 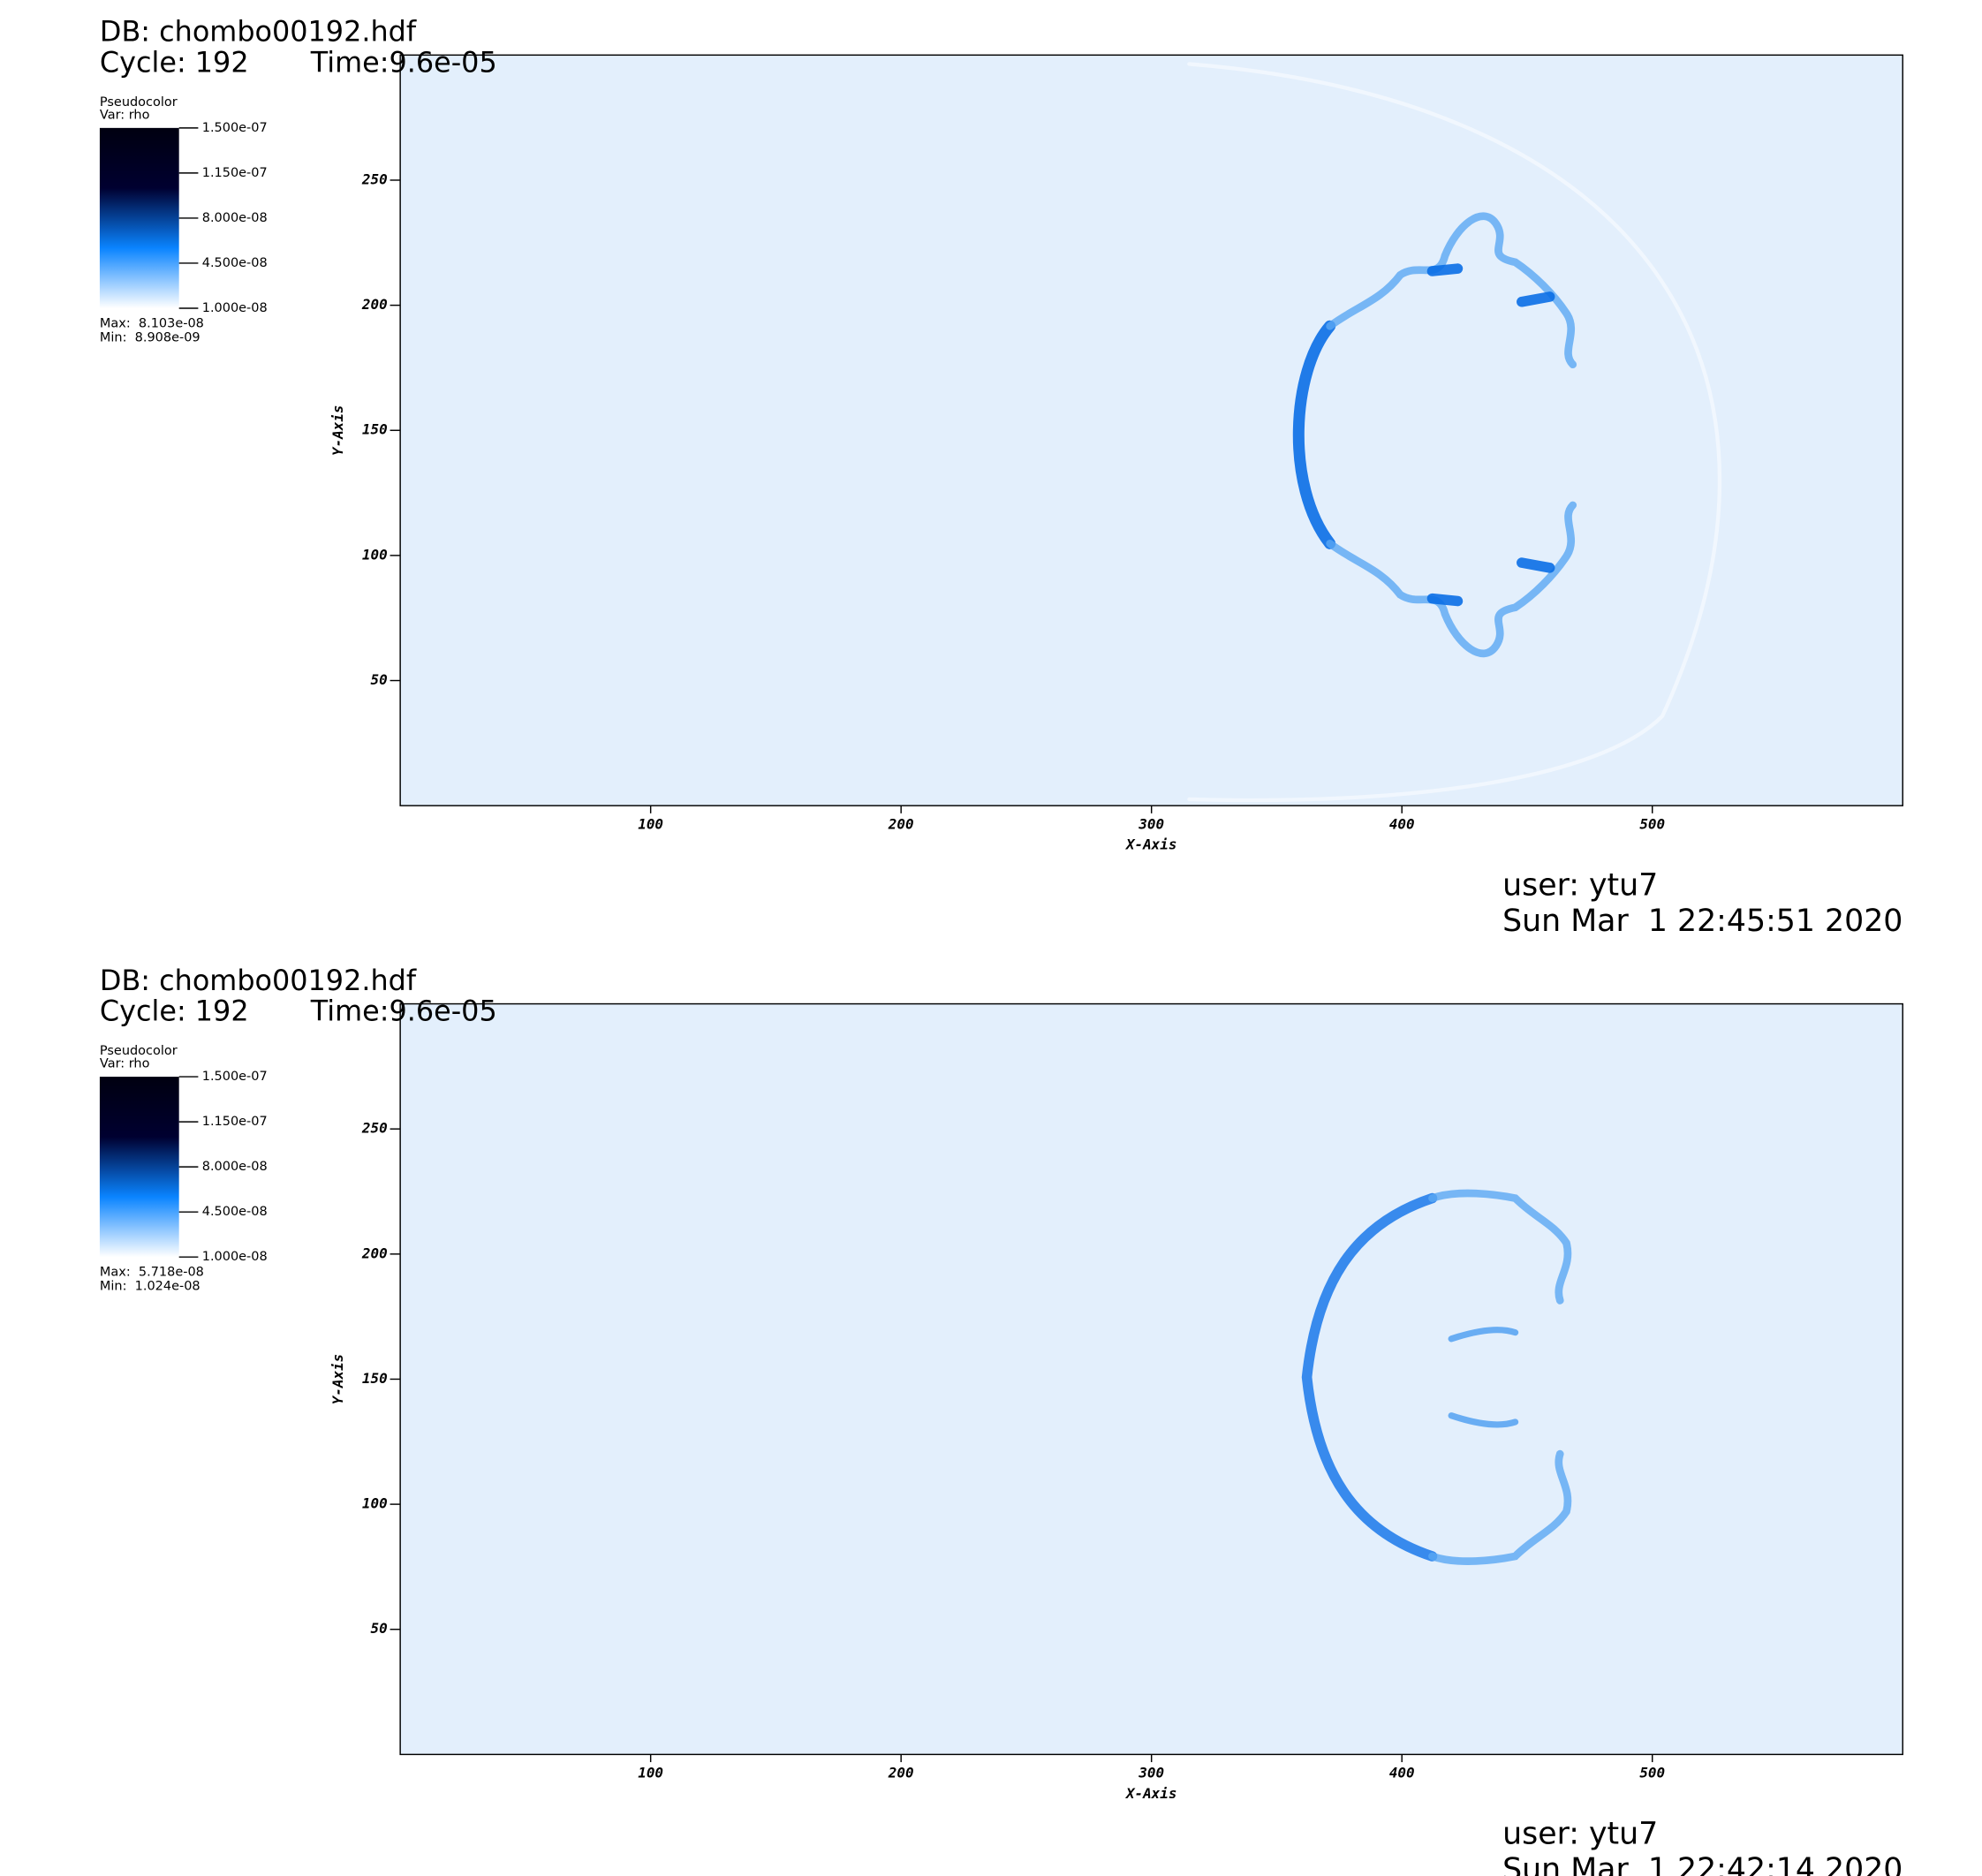 What do you see at coordinates (1703, 1864) in the screenshot?
I see `date: Sun Mar 1 22:42:14 2020` at bounding box center [1703, 1864].